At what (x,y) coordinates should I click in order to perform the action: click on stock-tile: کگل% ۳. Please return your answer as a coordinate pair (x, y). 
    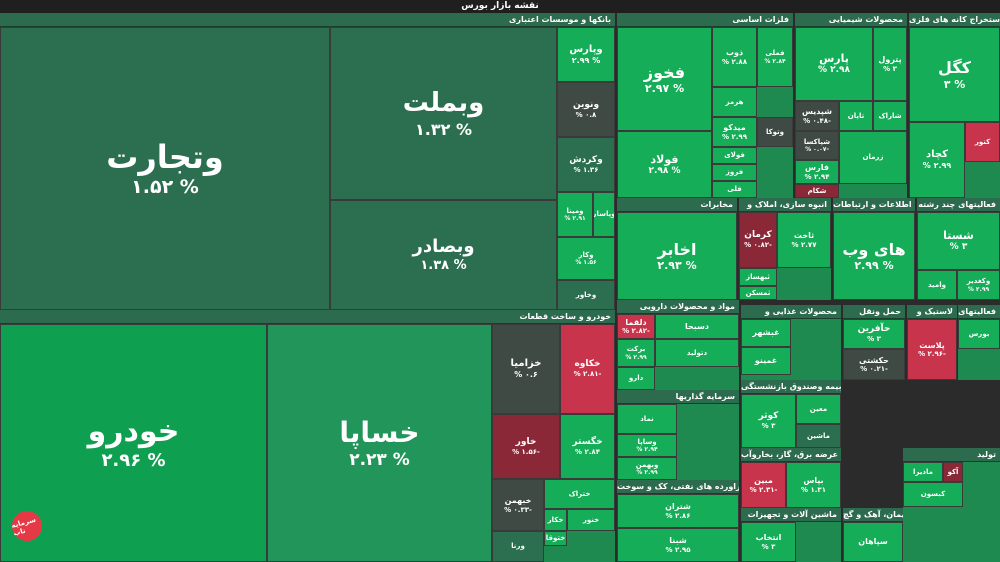
    Looking at the image, I should click on (954, 74).